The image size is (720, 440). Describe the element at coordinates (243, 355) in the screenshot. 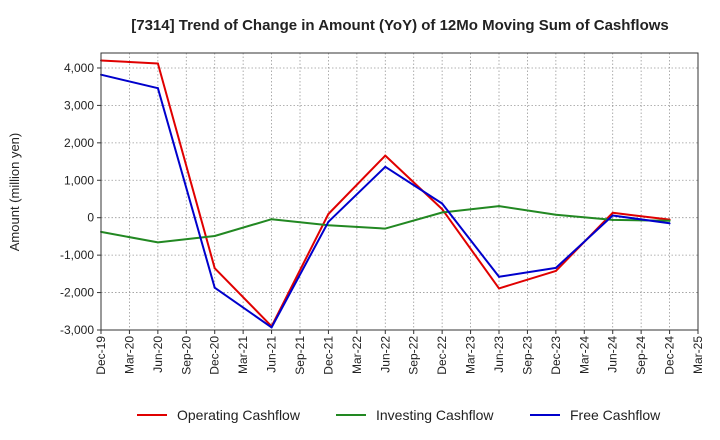

I see `x-tick-label: Mar-21` at that location.